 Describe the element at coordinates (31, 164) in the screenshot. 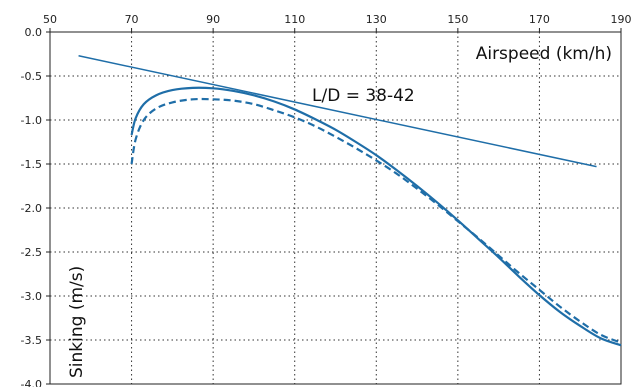

I see `y-tick-label: -1.5` at that location.